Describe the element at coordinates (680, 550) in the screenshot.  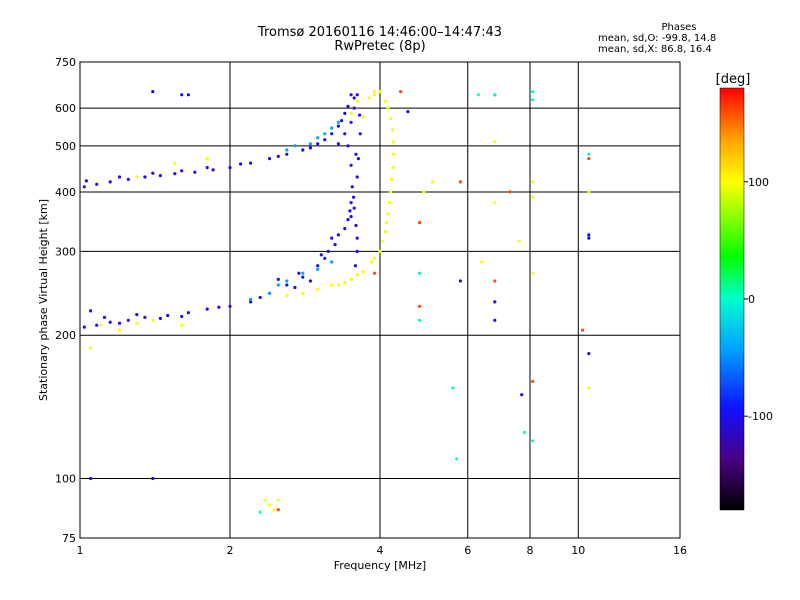
I see `x-tick-label: 16` at that location.